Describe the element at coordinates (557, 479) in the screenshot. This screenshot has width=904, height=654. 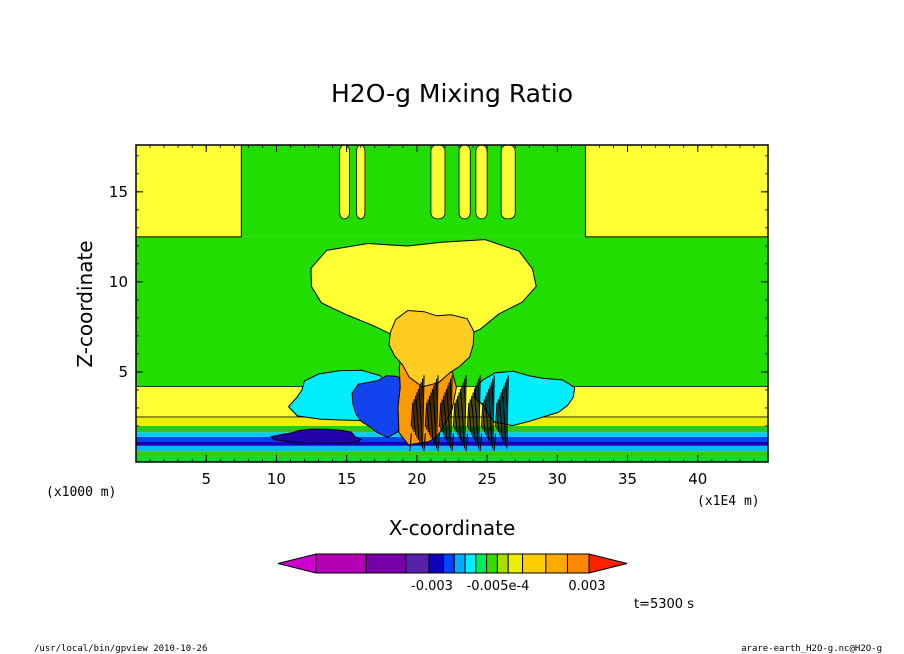
I see `x-tick-label: 30` at that location.